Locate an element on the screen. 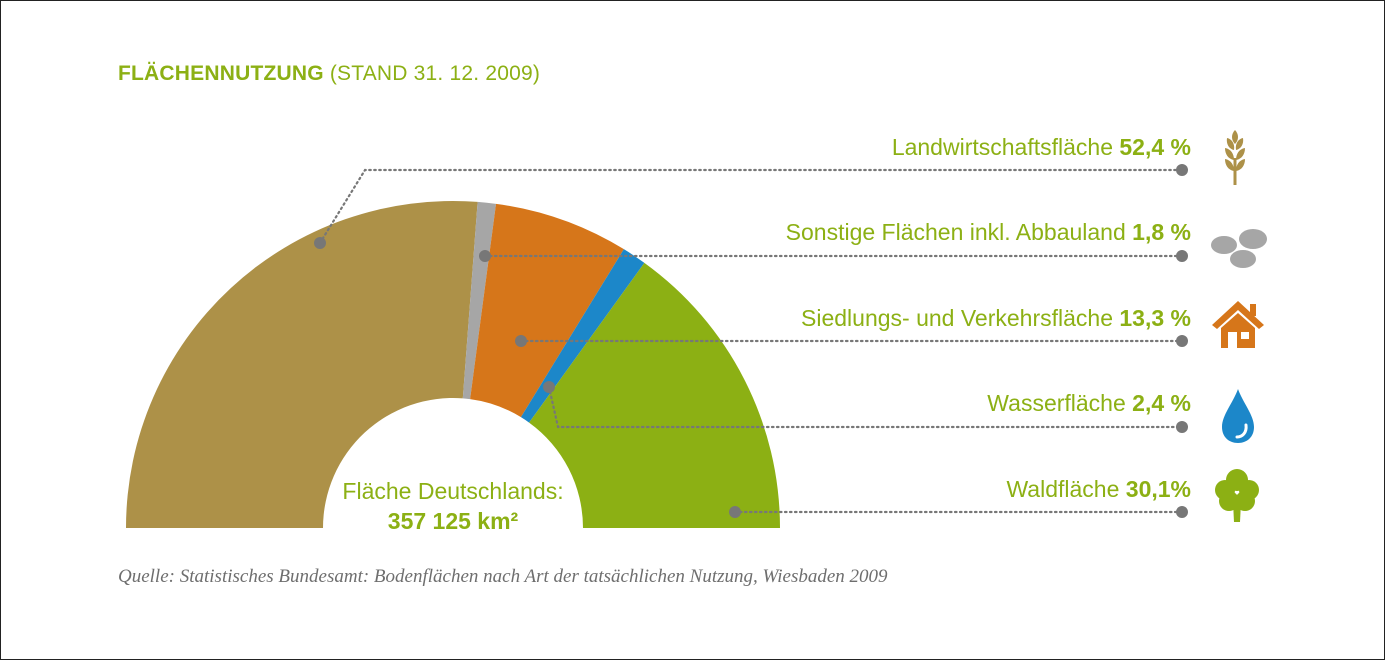  house-icon is located at coordinates (1238, 324).